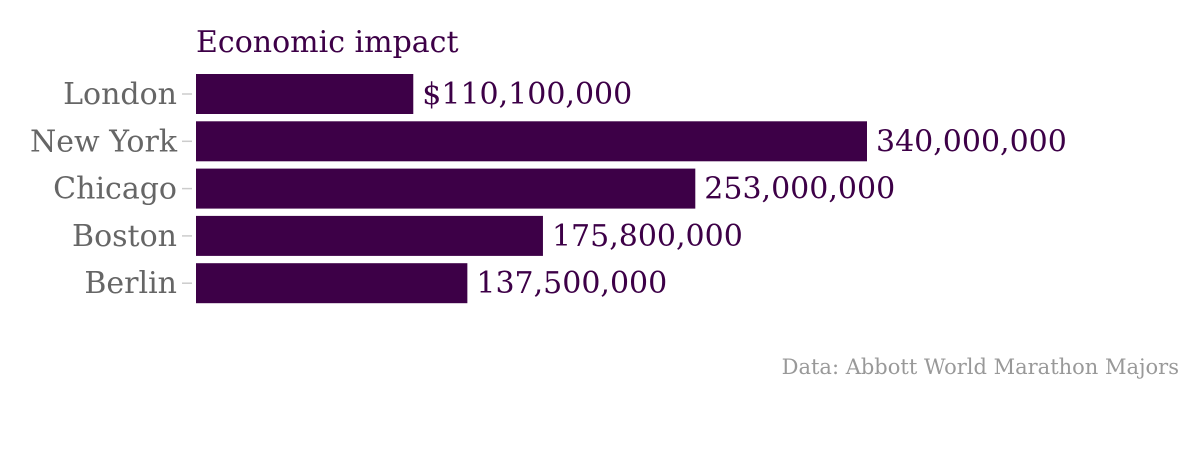  I want to click on category-label-layer: London New York Chicago Boston Berlin, so click(104, 189).